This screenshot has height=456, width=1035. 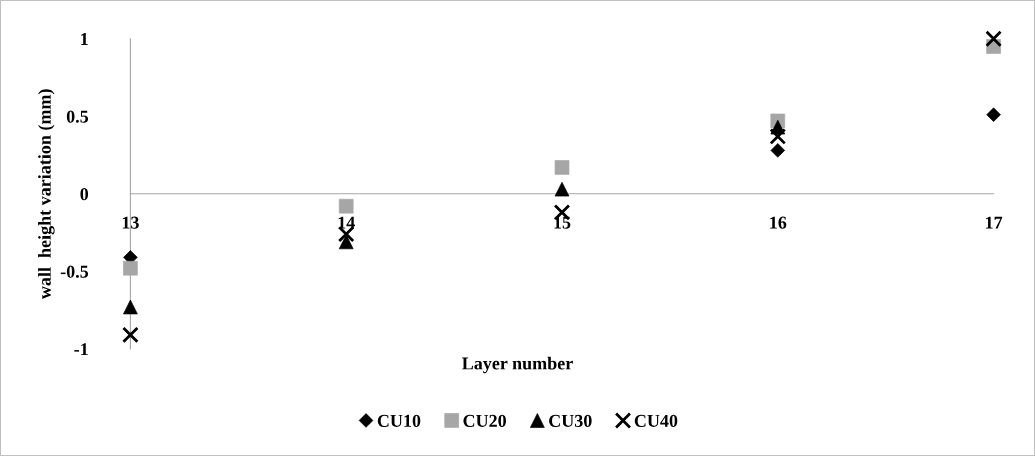 I want to click on x-axis-title: Layer number, so click(x=517, y=365).